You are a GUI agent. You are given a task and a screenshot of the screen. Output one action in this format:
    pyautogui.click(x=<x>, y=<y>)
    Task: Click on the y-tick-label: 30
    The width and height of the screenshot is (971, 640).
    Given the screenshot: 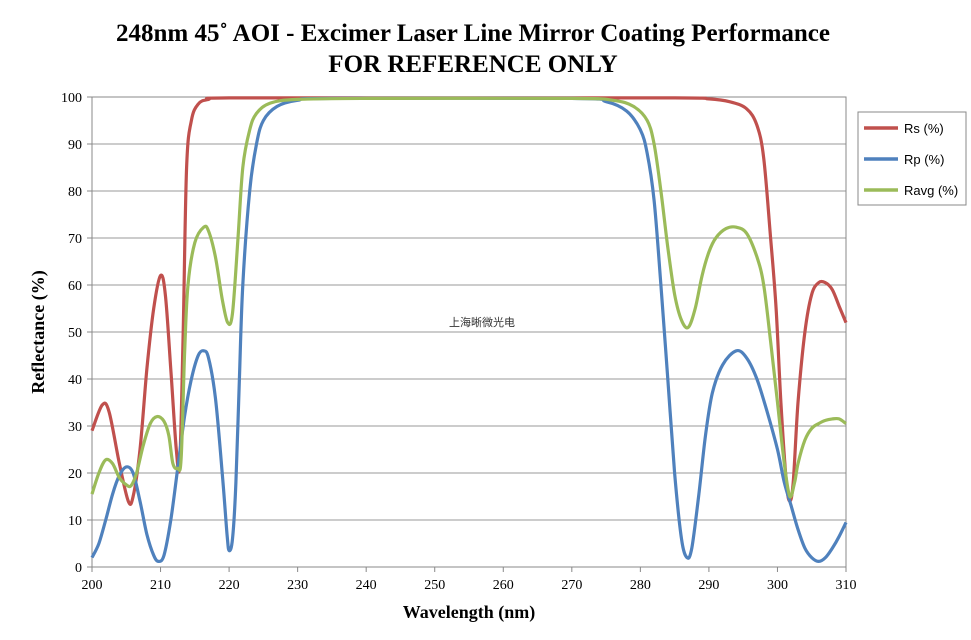 What is the action you would take?
    pyautogui.click(x=75, y=427)
    